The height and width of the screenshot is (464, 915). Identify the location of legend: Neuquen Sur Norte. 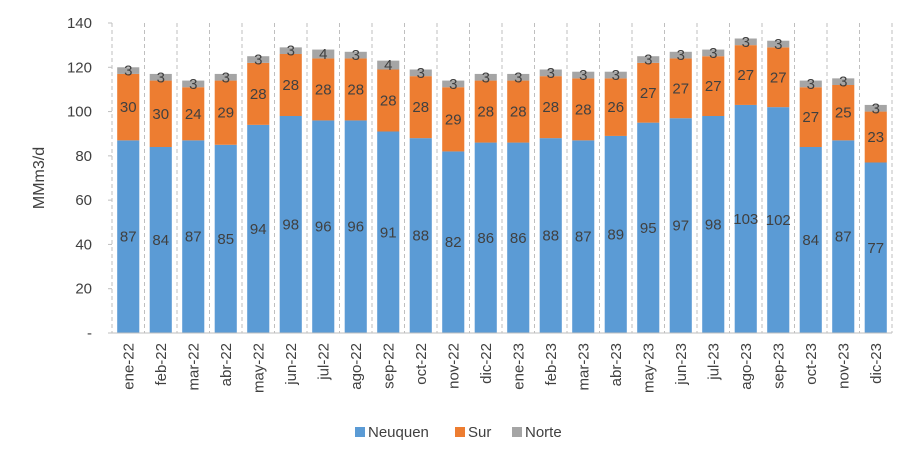
(458, 432).